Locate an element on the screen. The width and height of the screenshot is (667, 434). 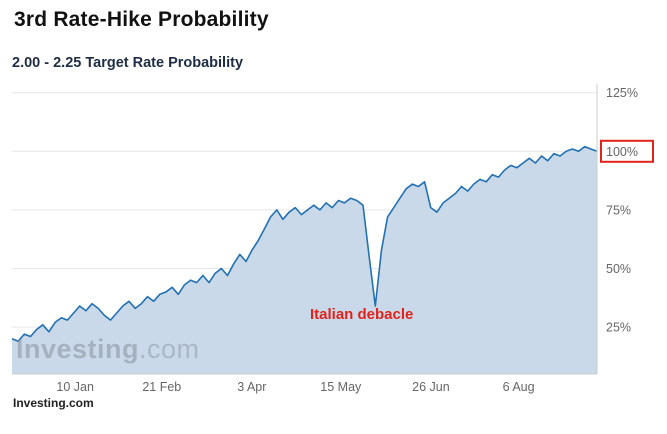
chart-title: 3rd Rate-Hike Probability is located at coordinates (141, 19).